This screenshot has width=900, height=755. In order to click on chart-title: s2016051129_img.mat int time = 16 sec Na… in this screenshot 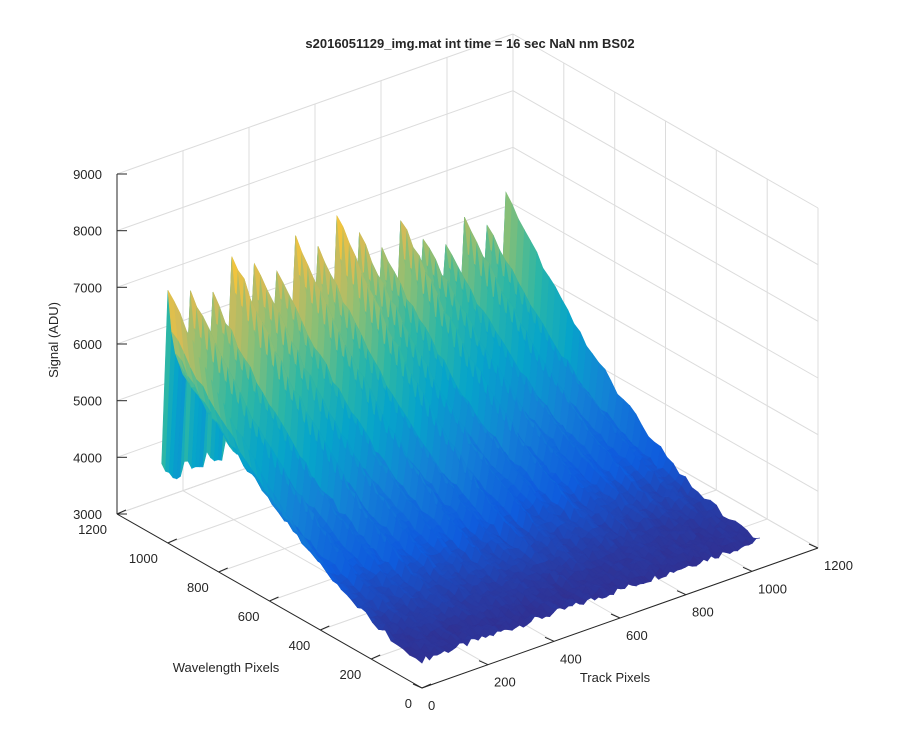, I will do `click(469, 43)`.